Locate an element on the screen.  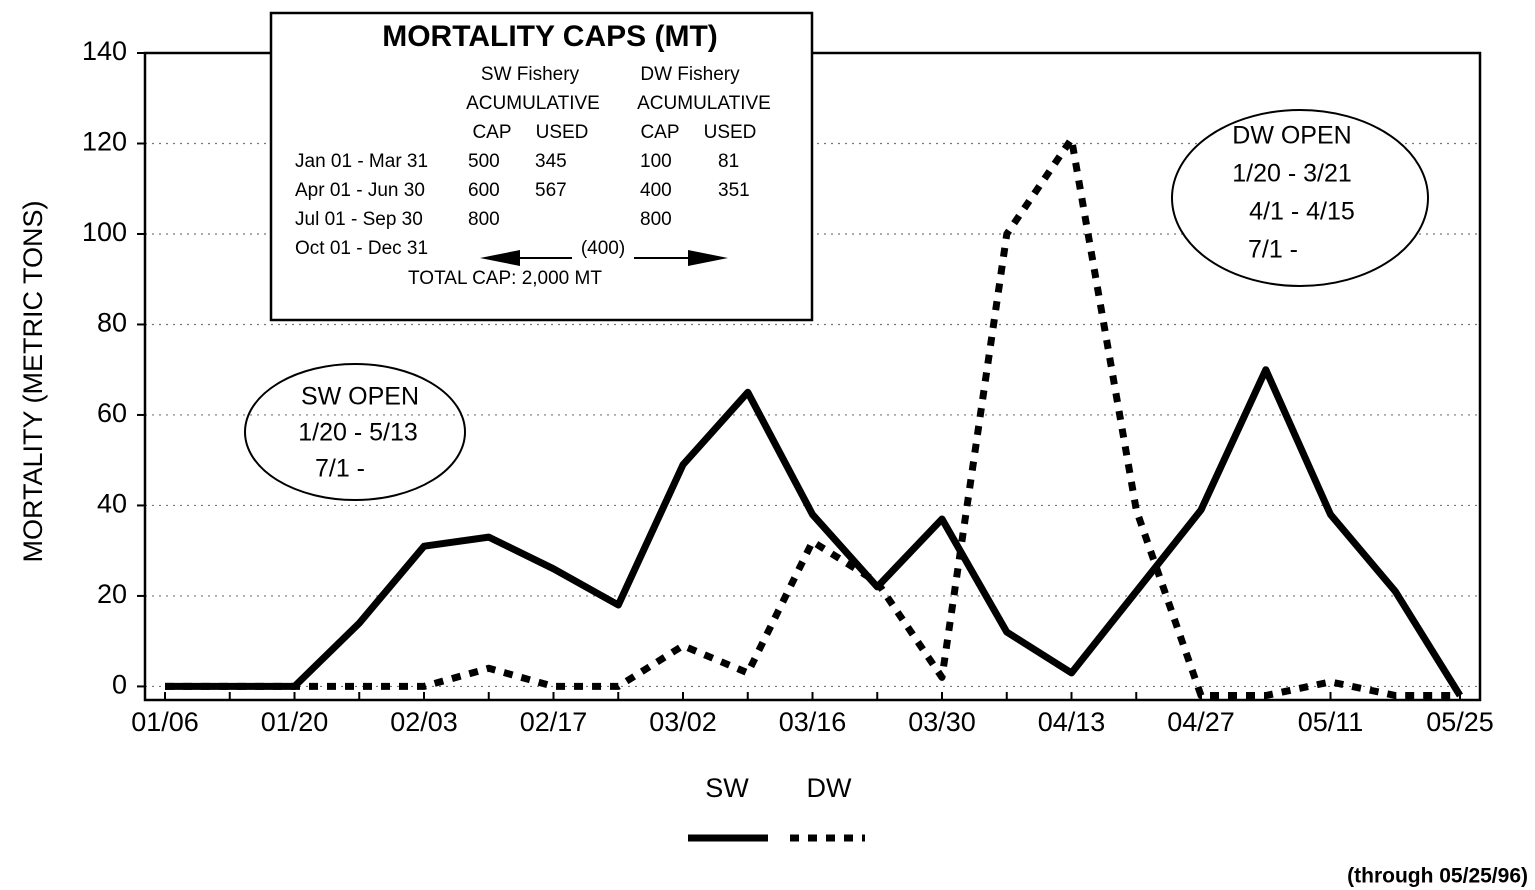
caps-total: TOTAL CAP: 2,000 MT is located at coordinates (505, 278).